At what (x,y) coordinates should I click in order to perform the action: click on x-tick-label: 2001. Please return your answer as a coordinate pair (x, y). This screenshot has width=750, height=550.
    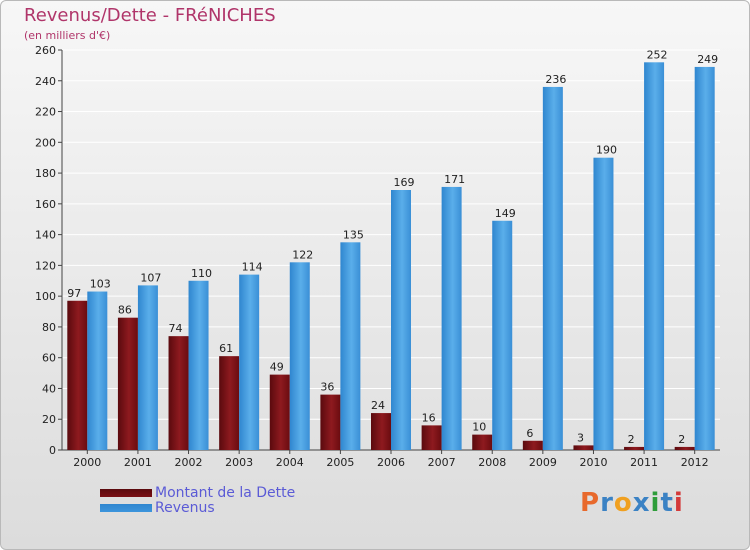
    Looking at the image, I should click on (138, 462).